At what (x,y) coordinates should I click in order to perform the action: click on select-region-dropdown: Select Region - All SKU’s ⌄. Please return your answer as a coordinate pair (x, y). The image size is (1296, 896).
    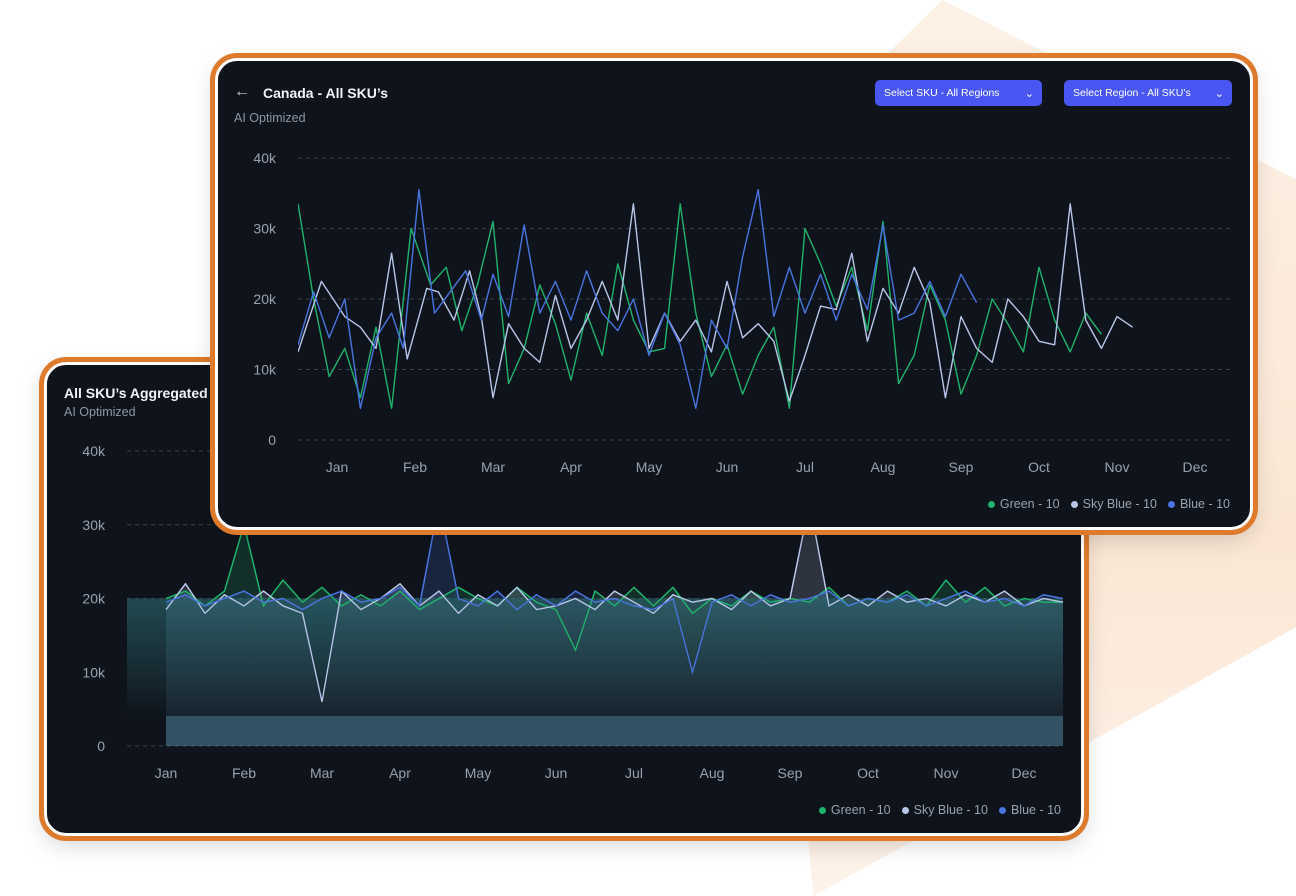
    Looking at the image, I should click on (1148, 93).